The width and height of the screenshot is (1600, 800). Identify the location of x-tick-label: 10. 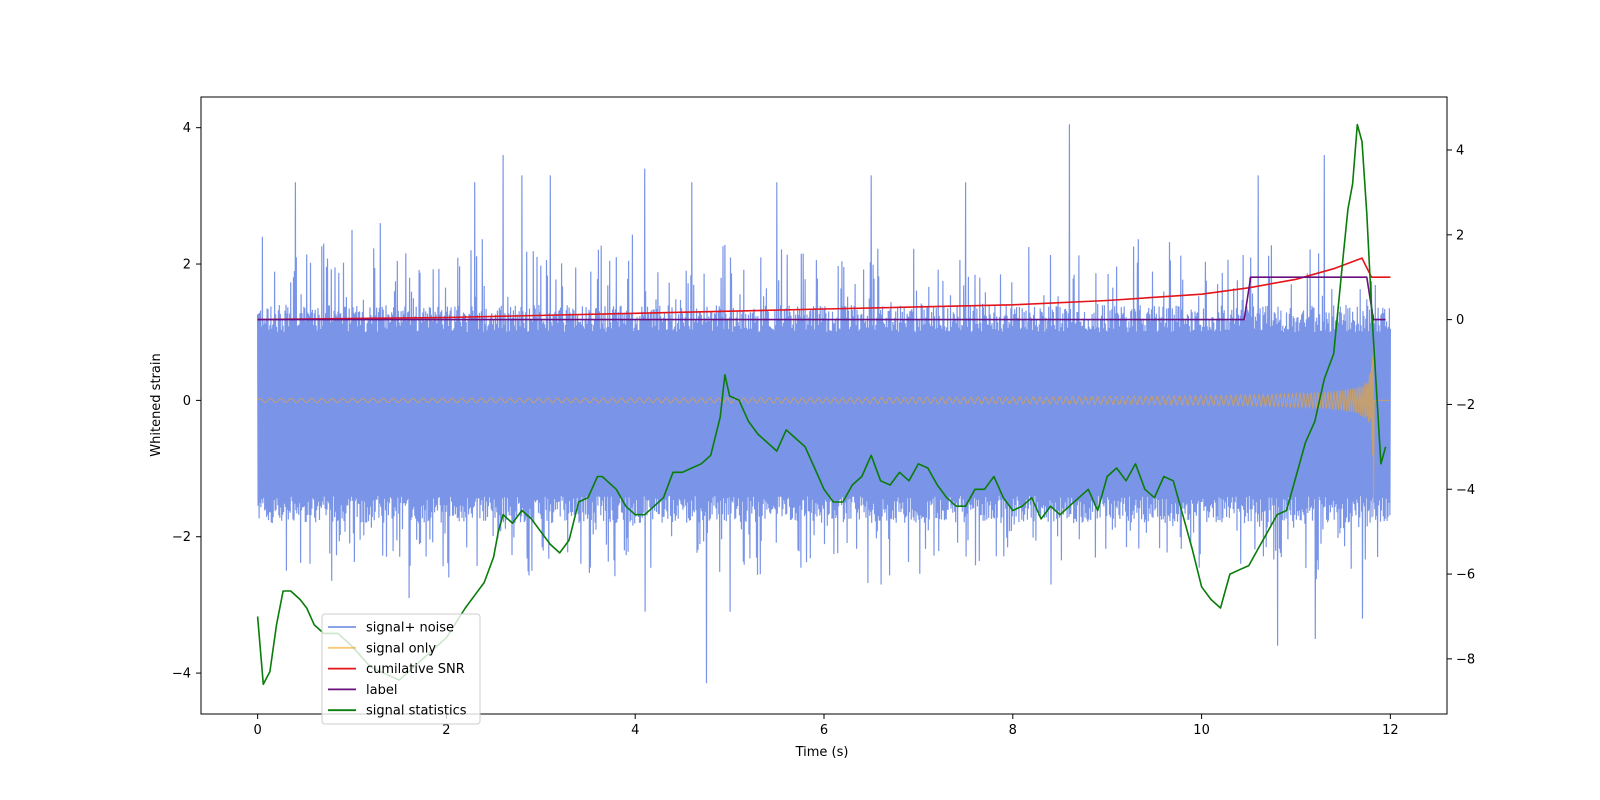
(1201, 730).